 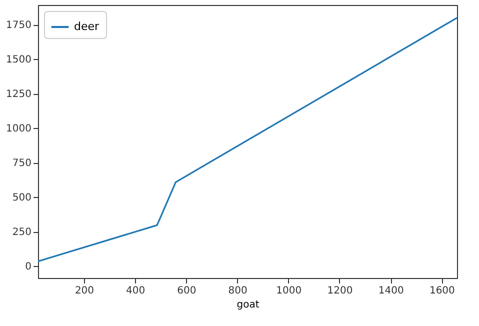 I want to click on x-tick-label: 1600, so click(x=442, y=291).